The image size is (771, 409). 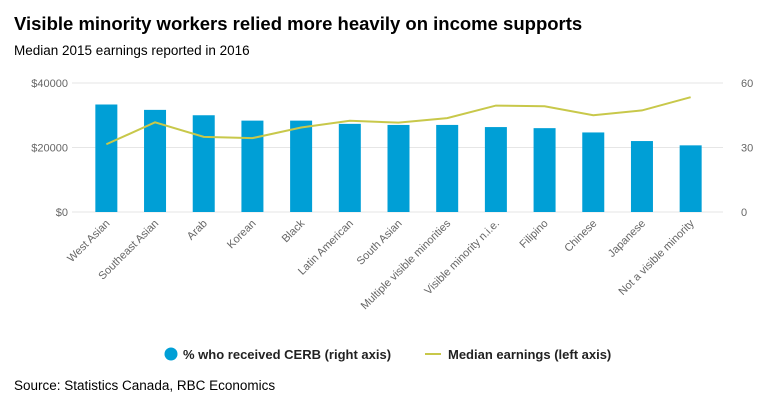 I want to click on right-axis-tick-label: 60, so click(x=747, y=84).